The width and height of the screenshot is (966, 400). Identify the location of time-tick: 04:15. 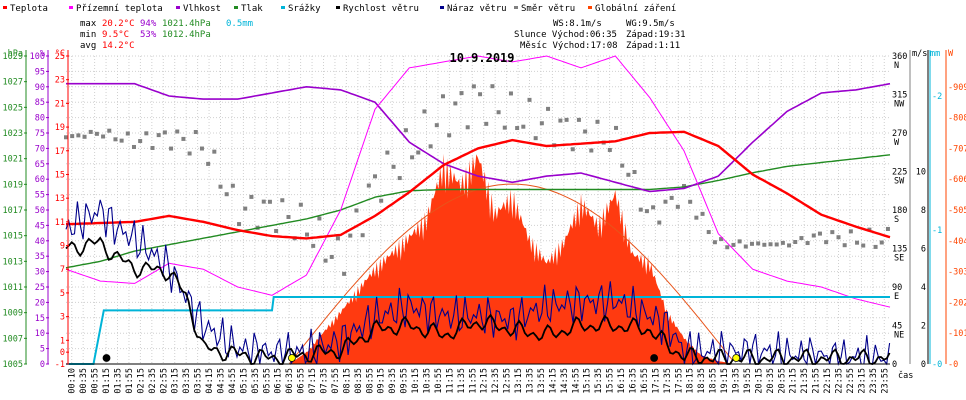
(210, 381).